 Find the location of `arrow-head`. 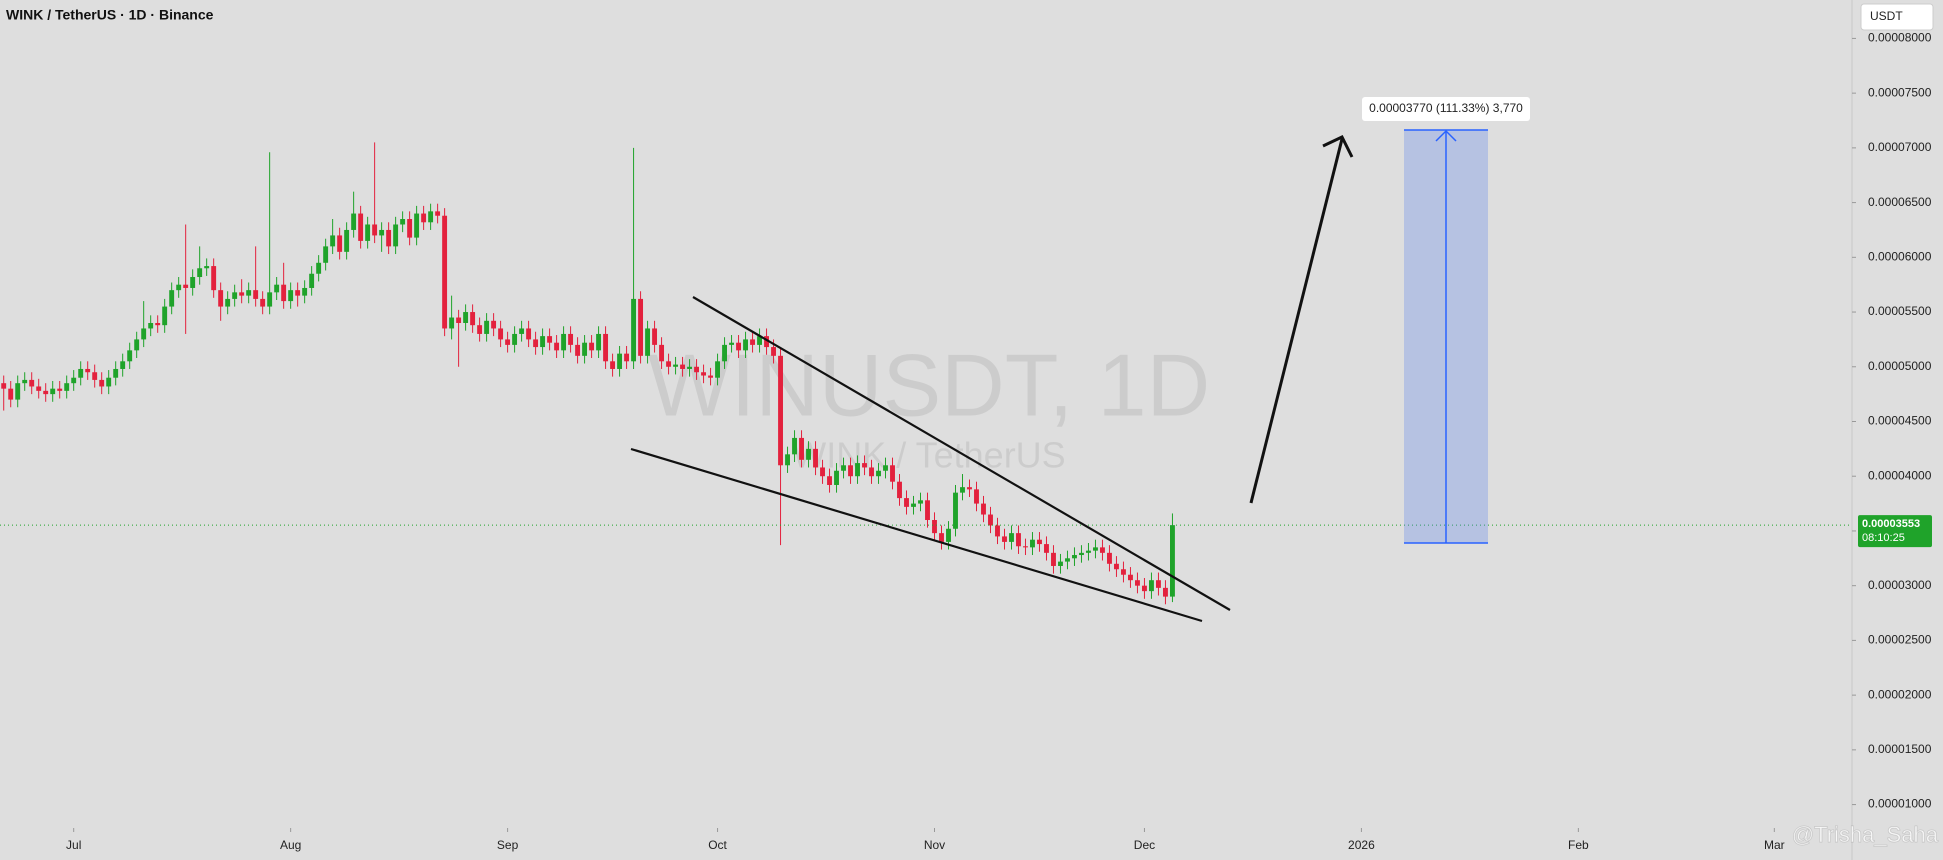

arrow-head is located at coordinates (1338, 146).